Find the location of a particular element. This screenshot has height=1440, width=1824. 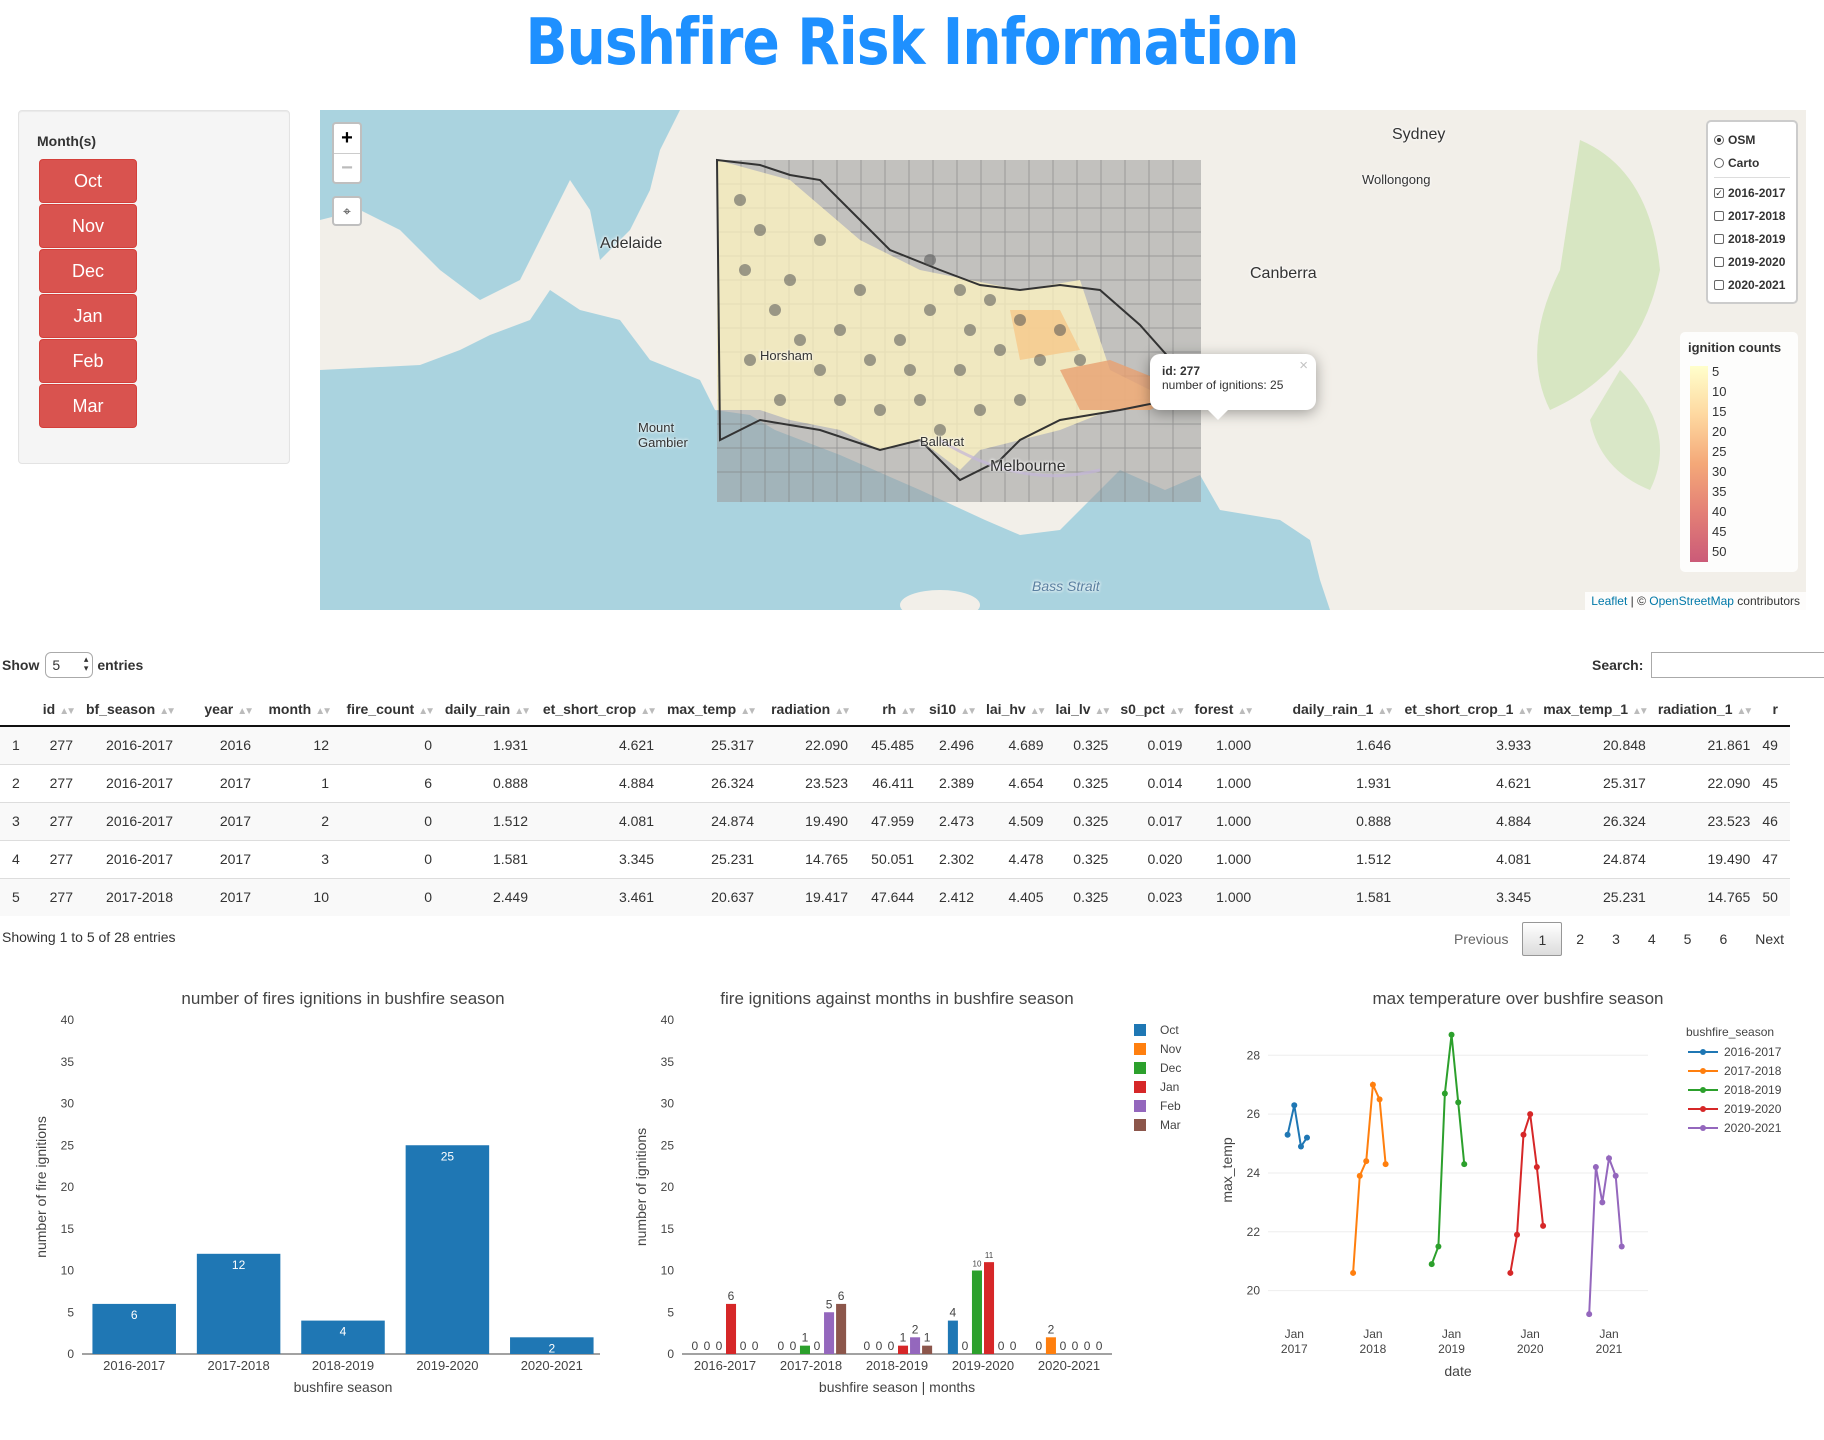

column-header: radiation ▲▼ is located at coordinates (813, 709).